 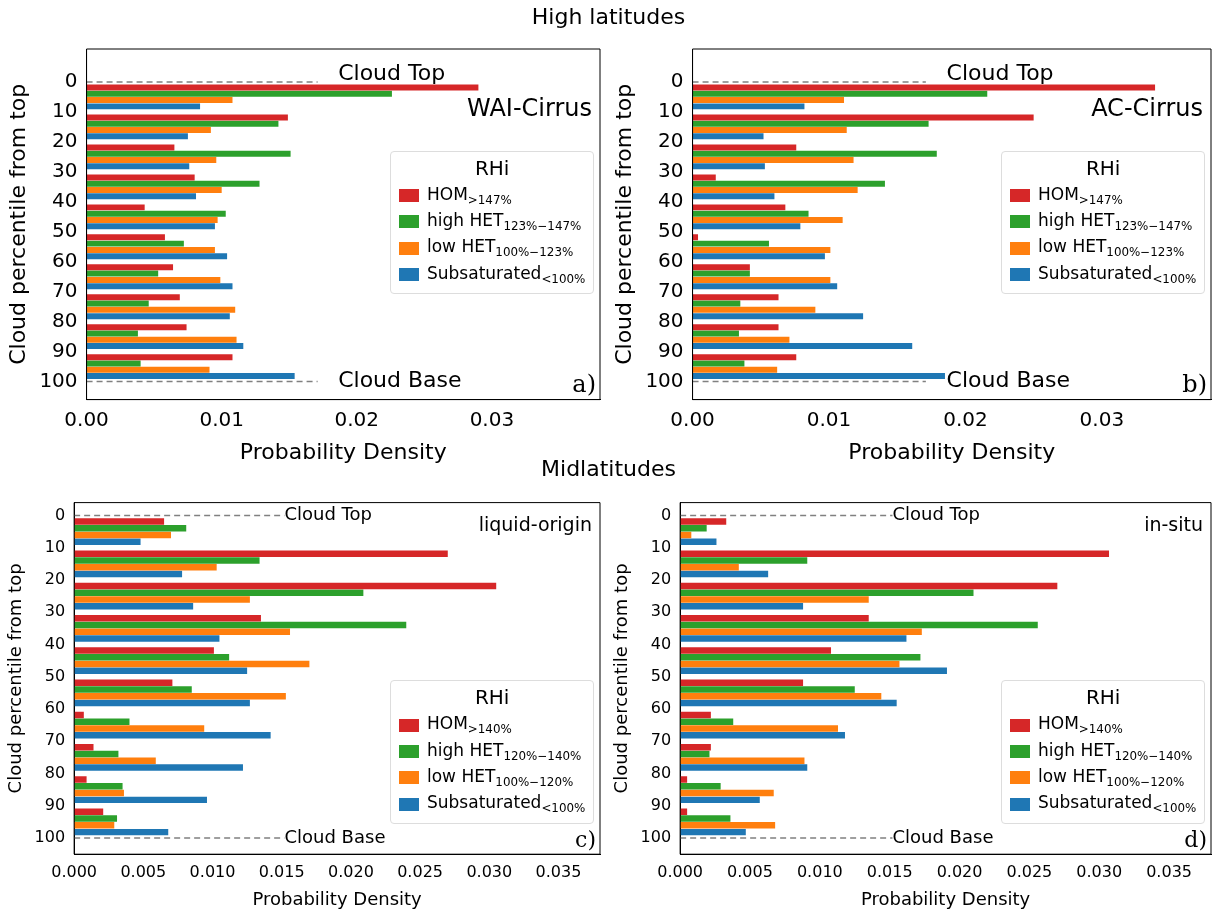 I want to click on annotation: c), so click(x=585, y=839).